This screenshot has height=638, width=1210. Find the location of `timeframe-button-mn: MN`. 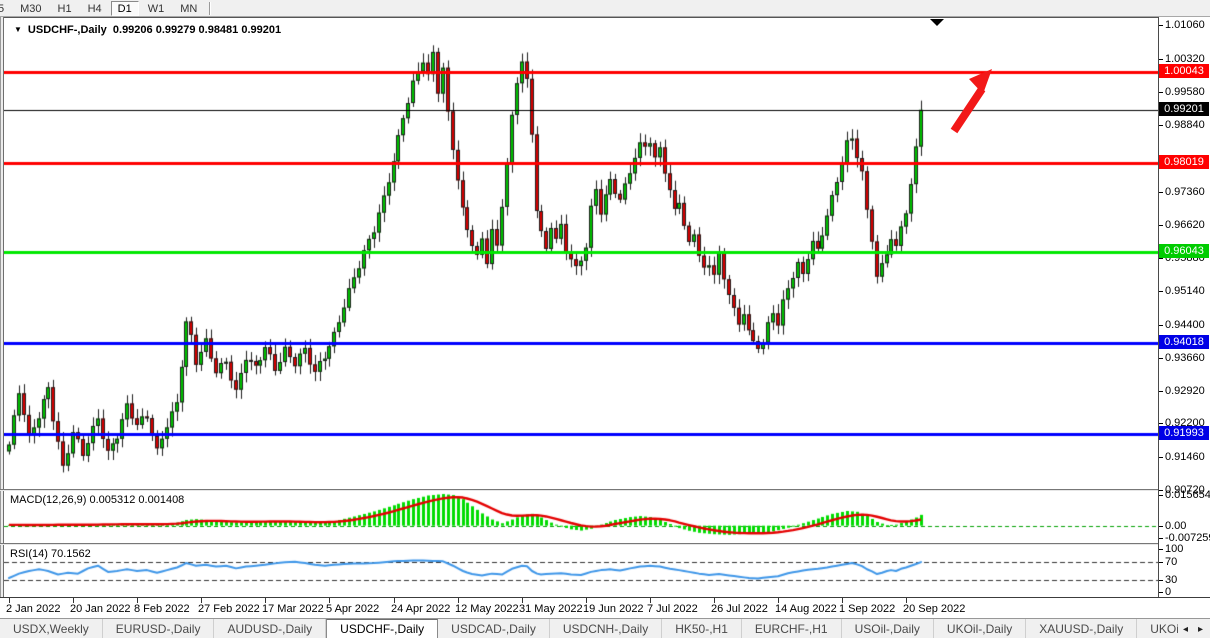

timeframe-button-mn: MN is located at coordinates (189, 8).